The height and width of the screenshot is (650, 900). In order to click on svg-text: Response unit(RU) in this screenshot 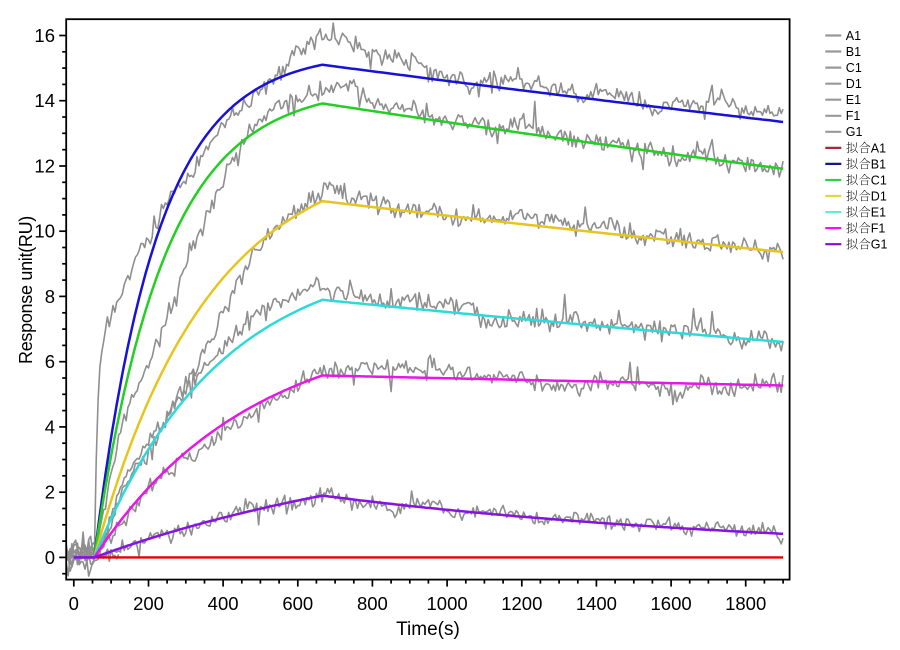, I will do `click(26, 290)`.